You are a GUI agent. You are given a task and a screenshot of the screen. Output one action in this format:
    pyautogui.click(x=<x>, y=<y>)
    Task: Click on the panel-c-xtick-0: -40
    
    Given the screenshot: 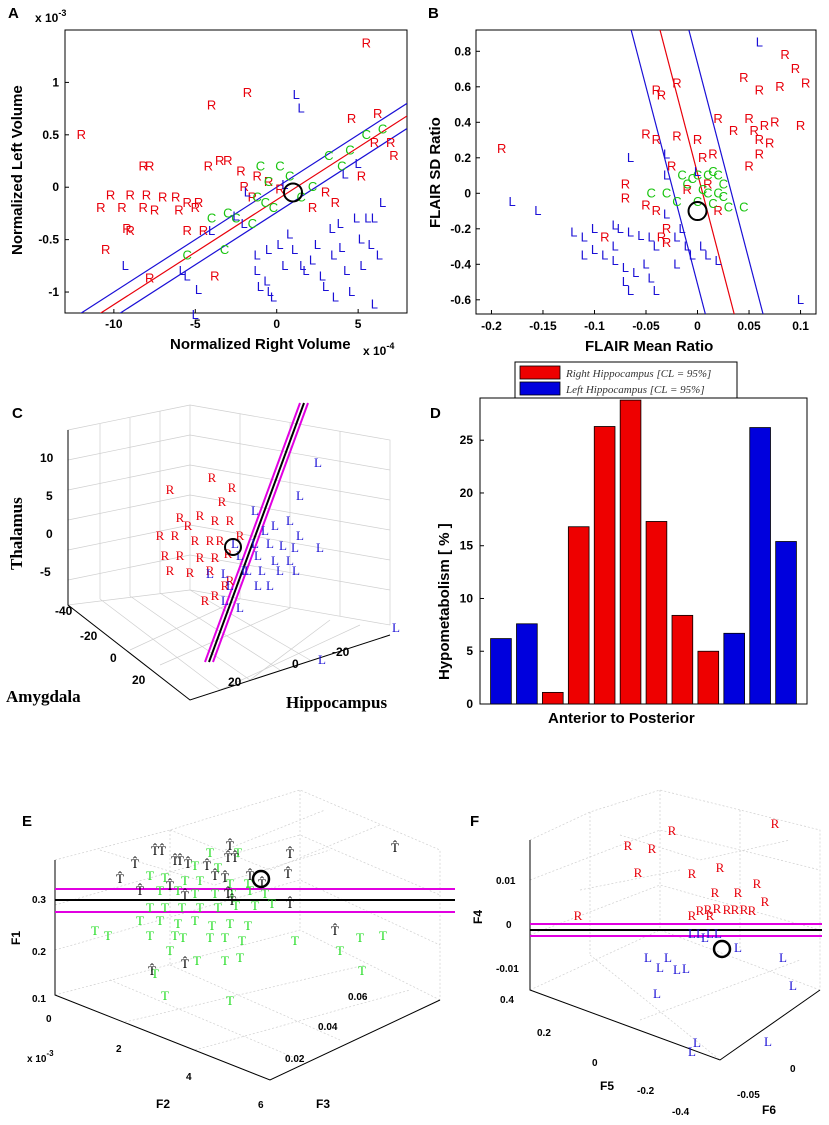 What is the action you would take?
    pyautogui.click(x=64, y=611)
    